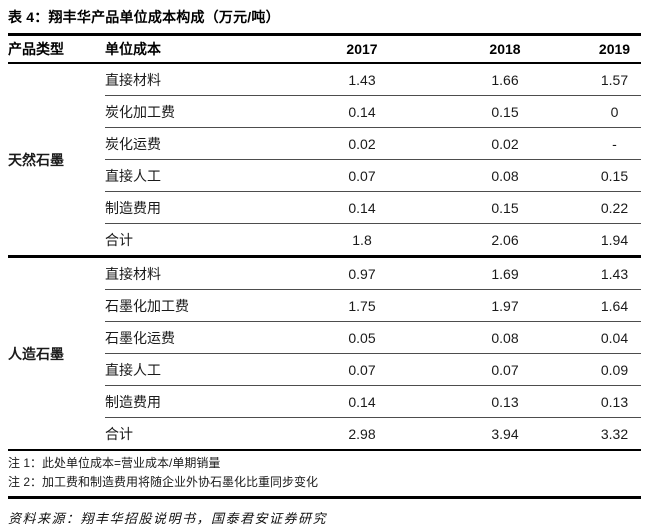 Image resolution: width=649 pixels, height=527 pixels. I want to click on cost-value: 1.64, so click(614, 305).